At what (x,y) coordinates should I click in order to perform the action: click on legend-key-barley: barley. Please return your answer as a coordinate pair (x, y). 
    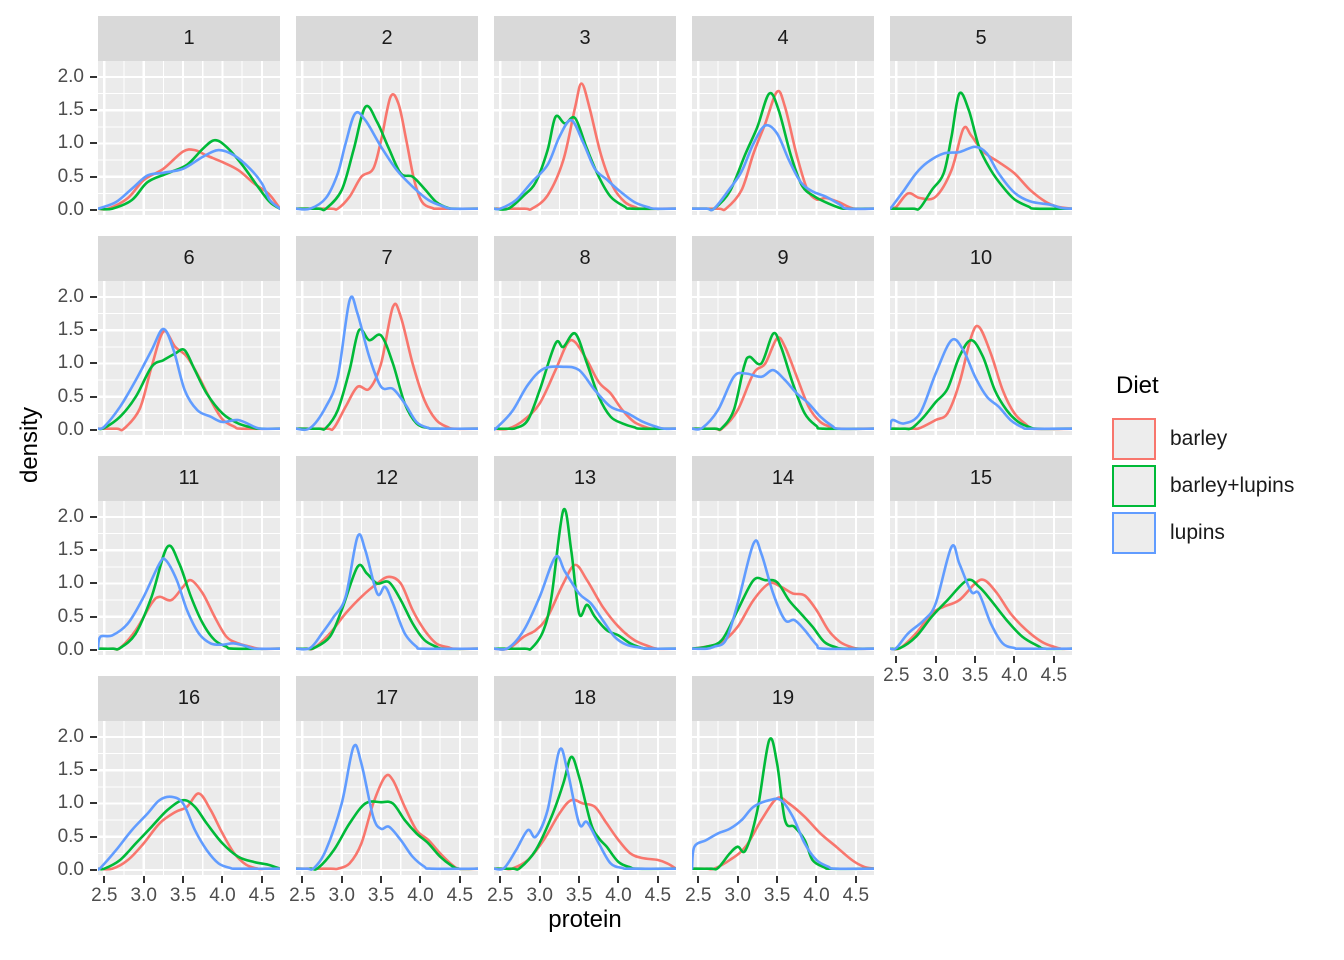
    Looking at the image, I should click on (1203, 439).